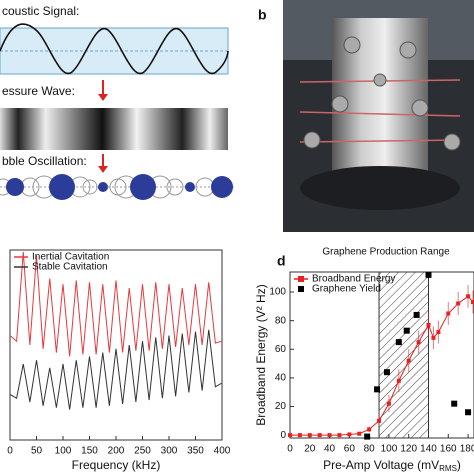 This screenshot has width=474, height=474. What do you see at coordinates (262, 15) in the screenshot?
I see `panel-label: b` at bounding box center [262, 15].